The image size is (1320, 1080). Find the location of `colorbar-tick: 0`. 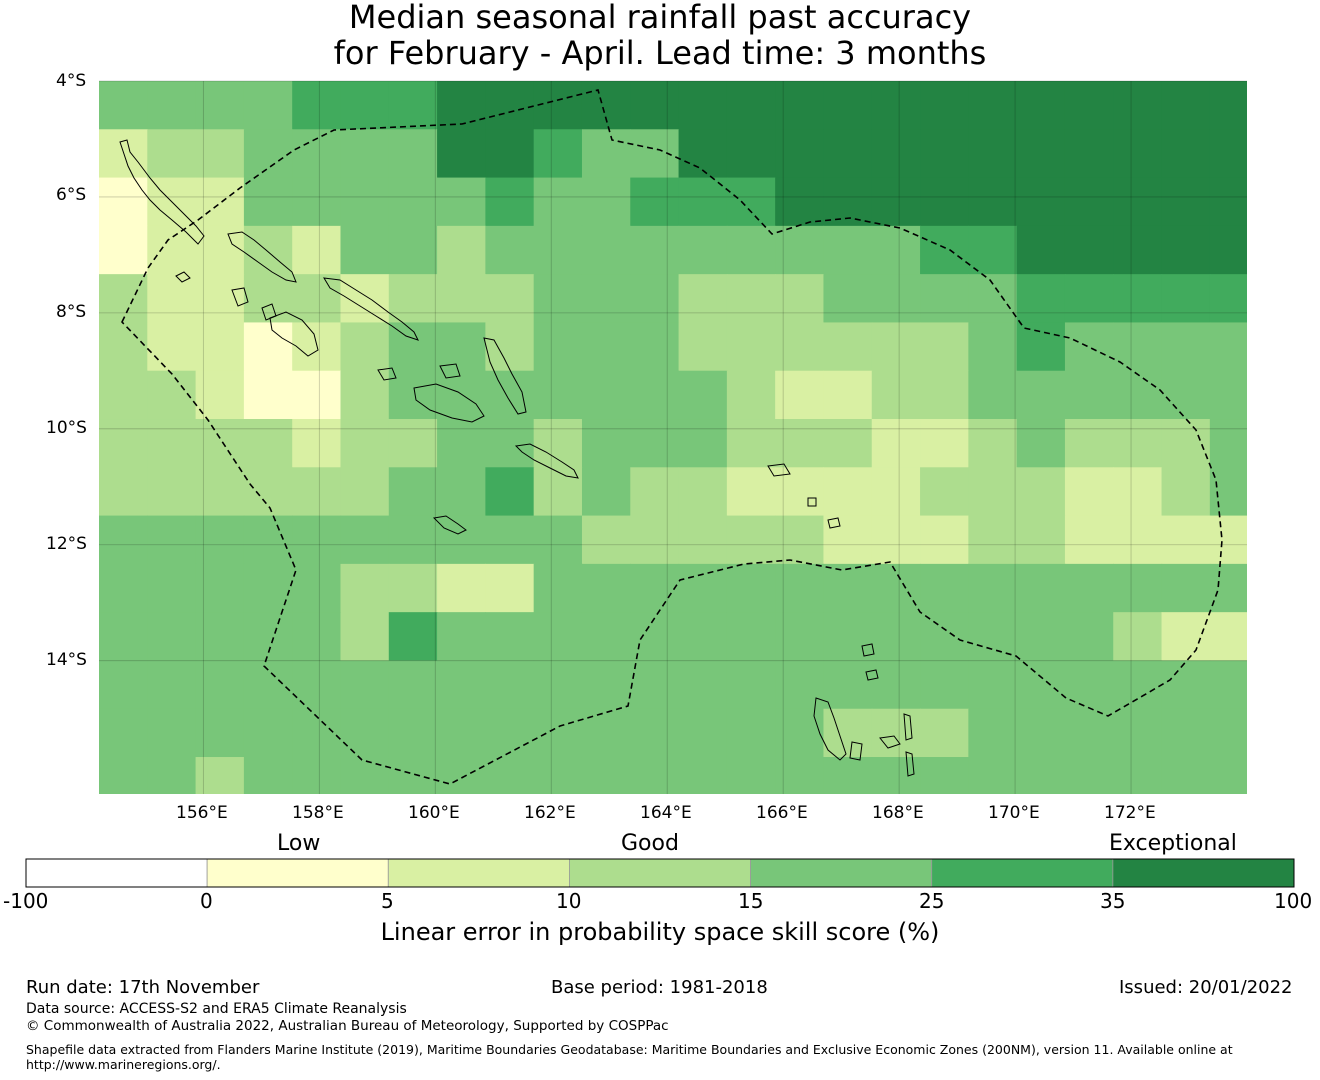

colorbar-tick: 0 is located at coordinates (206, 901).